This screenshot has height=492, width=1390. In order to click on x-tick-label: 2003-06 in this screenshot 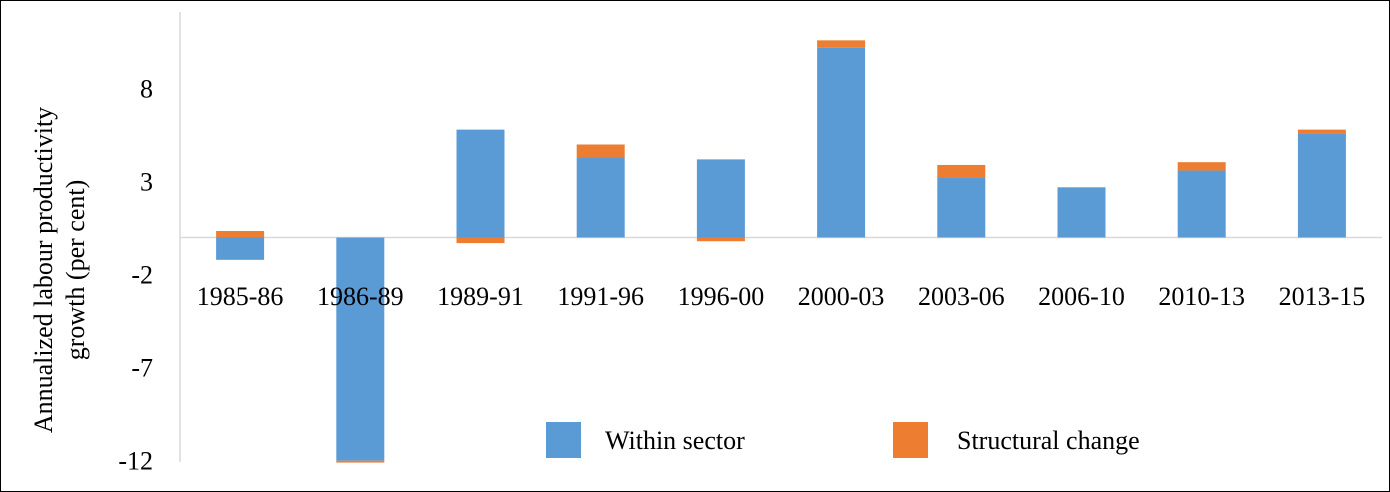, I will do `click(961, 296)`.